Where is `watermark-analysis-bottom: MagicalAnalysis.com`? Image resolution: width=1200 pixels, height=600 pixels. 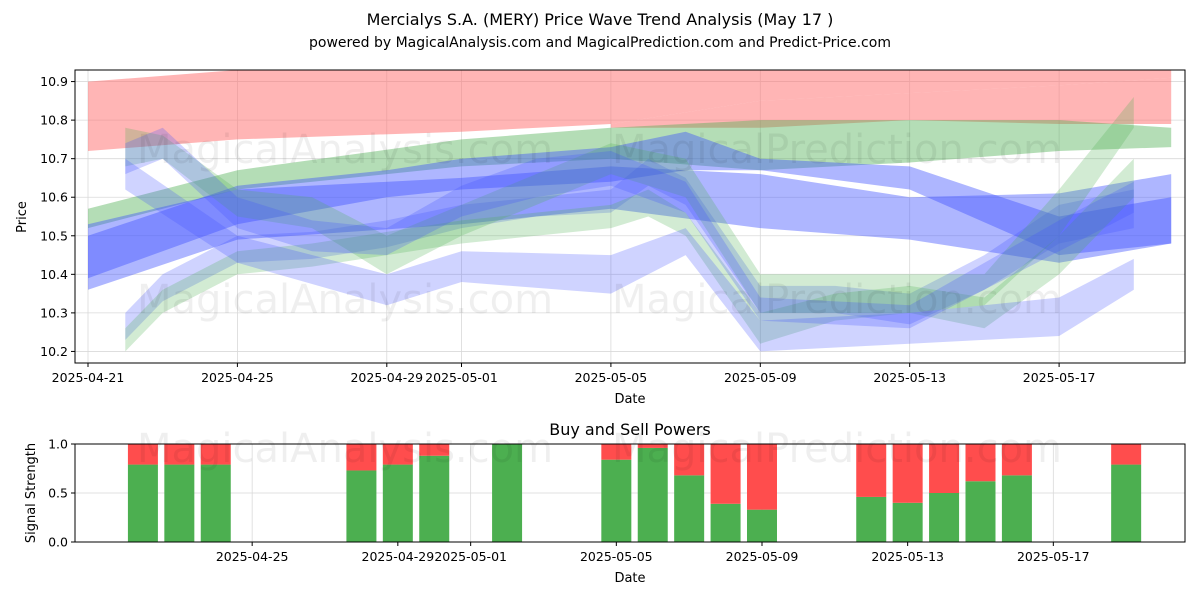 watermark-analysis-bottom: MagicalAnalysis.com is located at coordinates (345, 449).